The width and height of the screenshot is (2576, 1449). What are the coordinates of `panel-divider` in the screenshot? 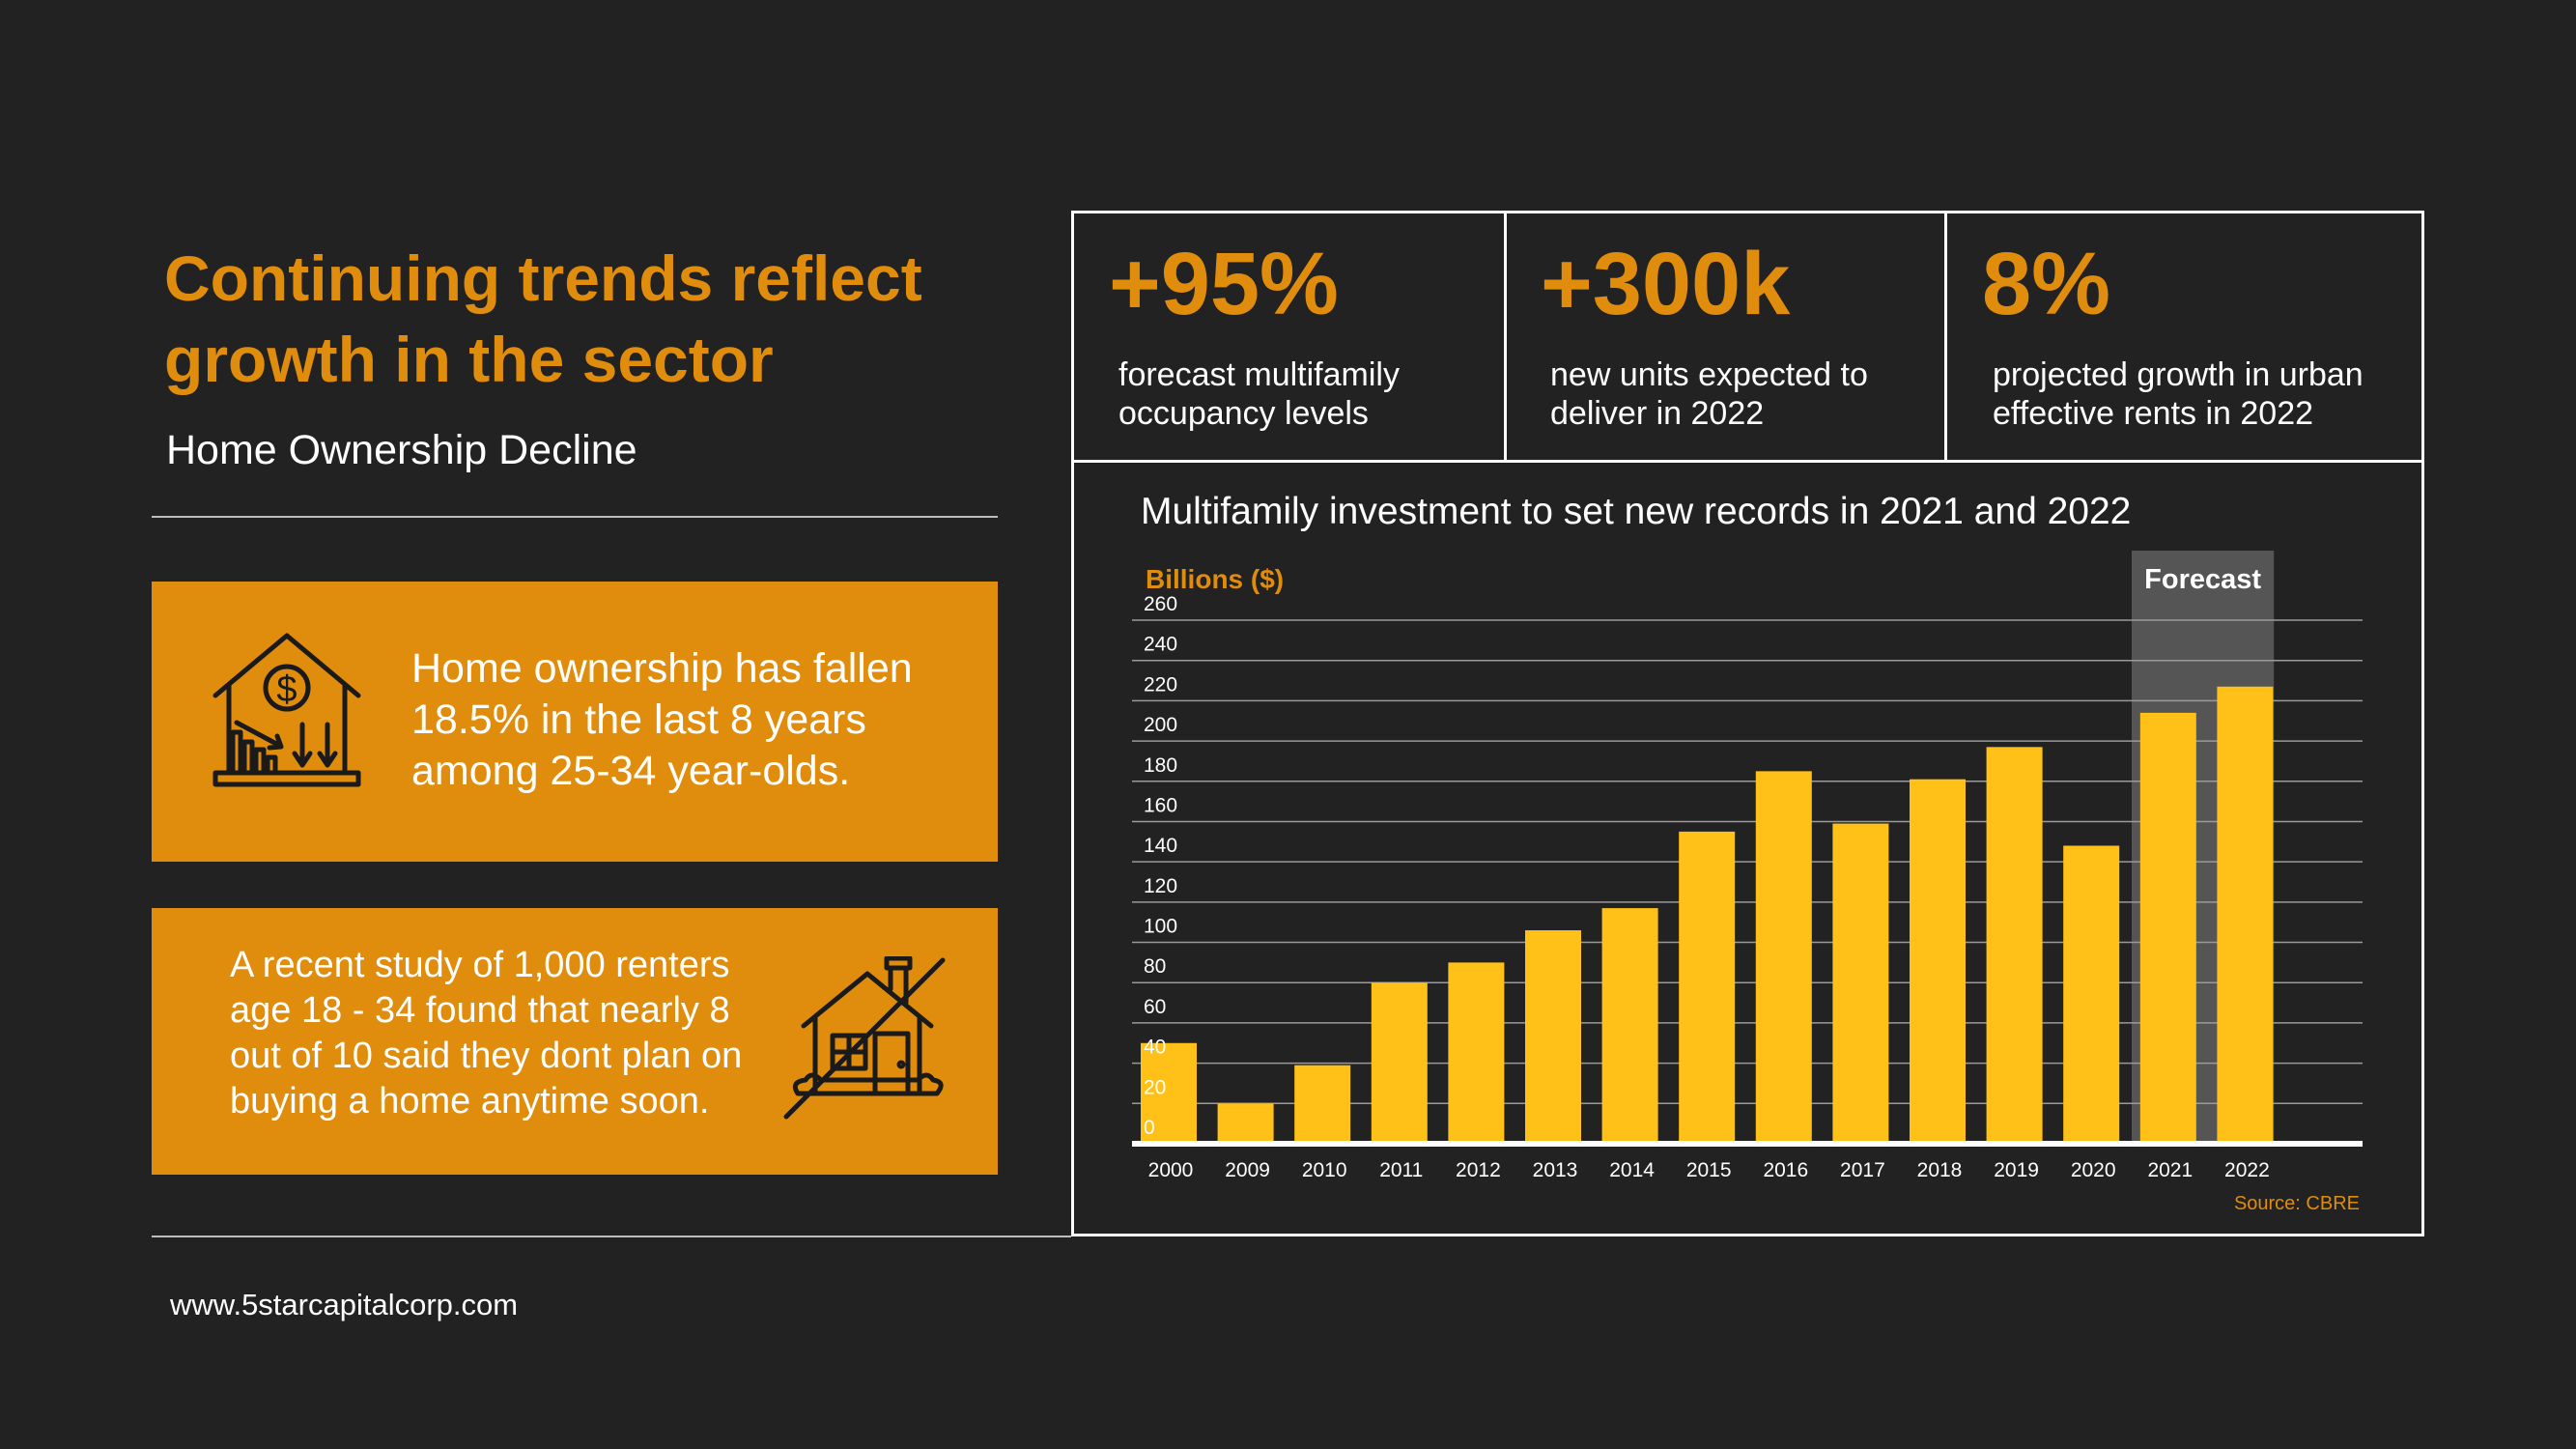 It's located at (1747, 461).